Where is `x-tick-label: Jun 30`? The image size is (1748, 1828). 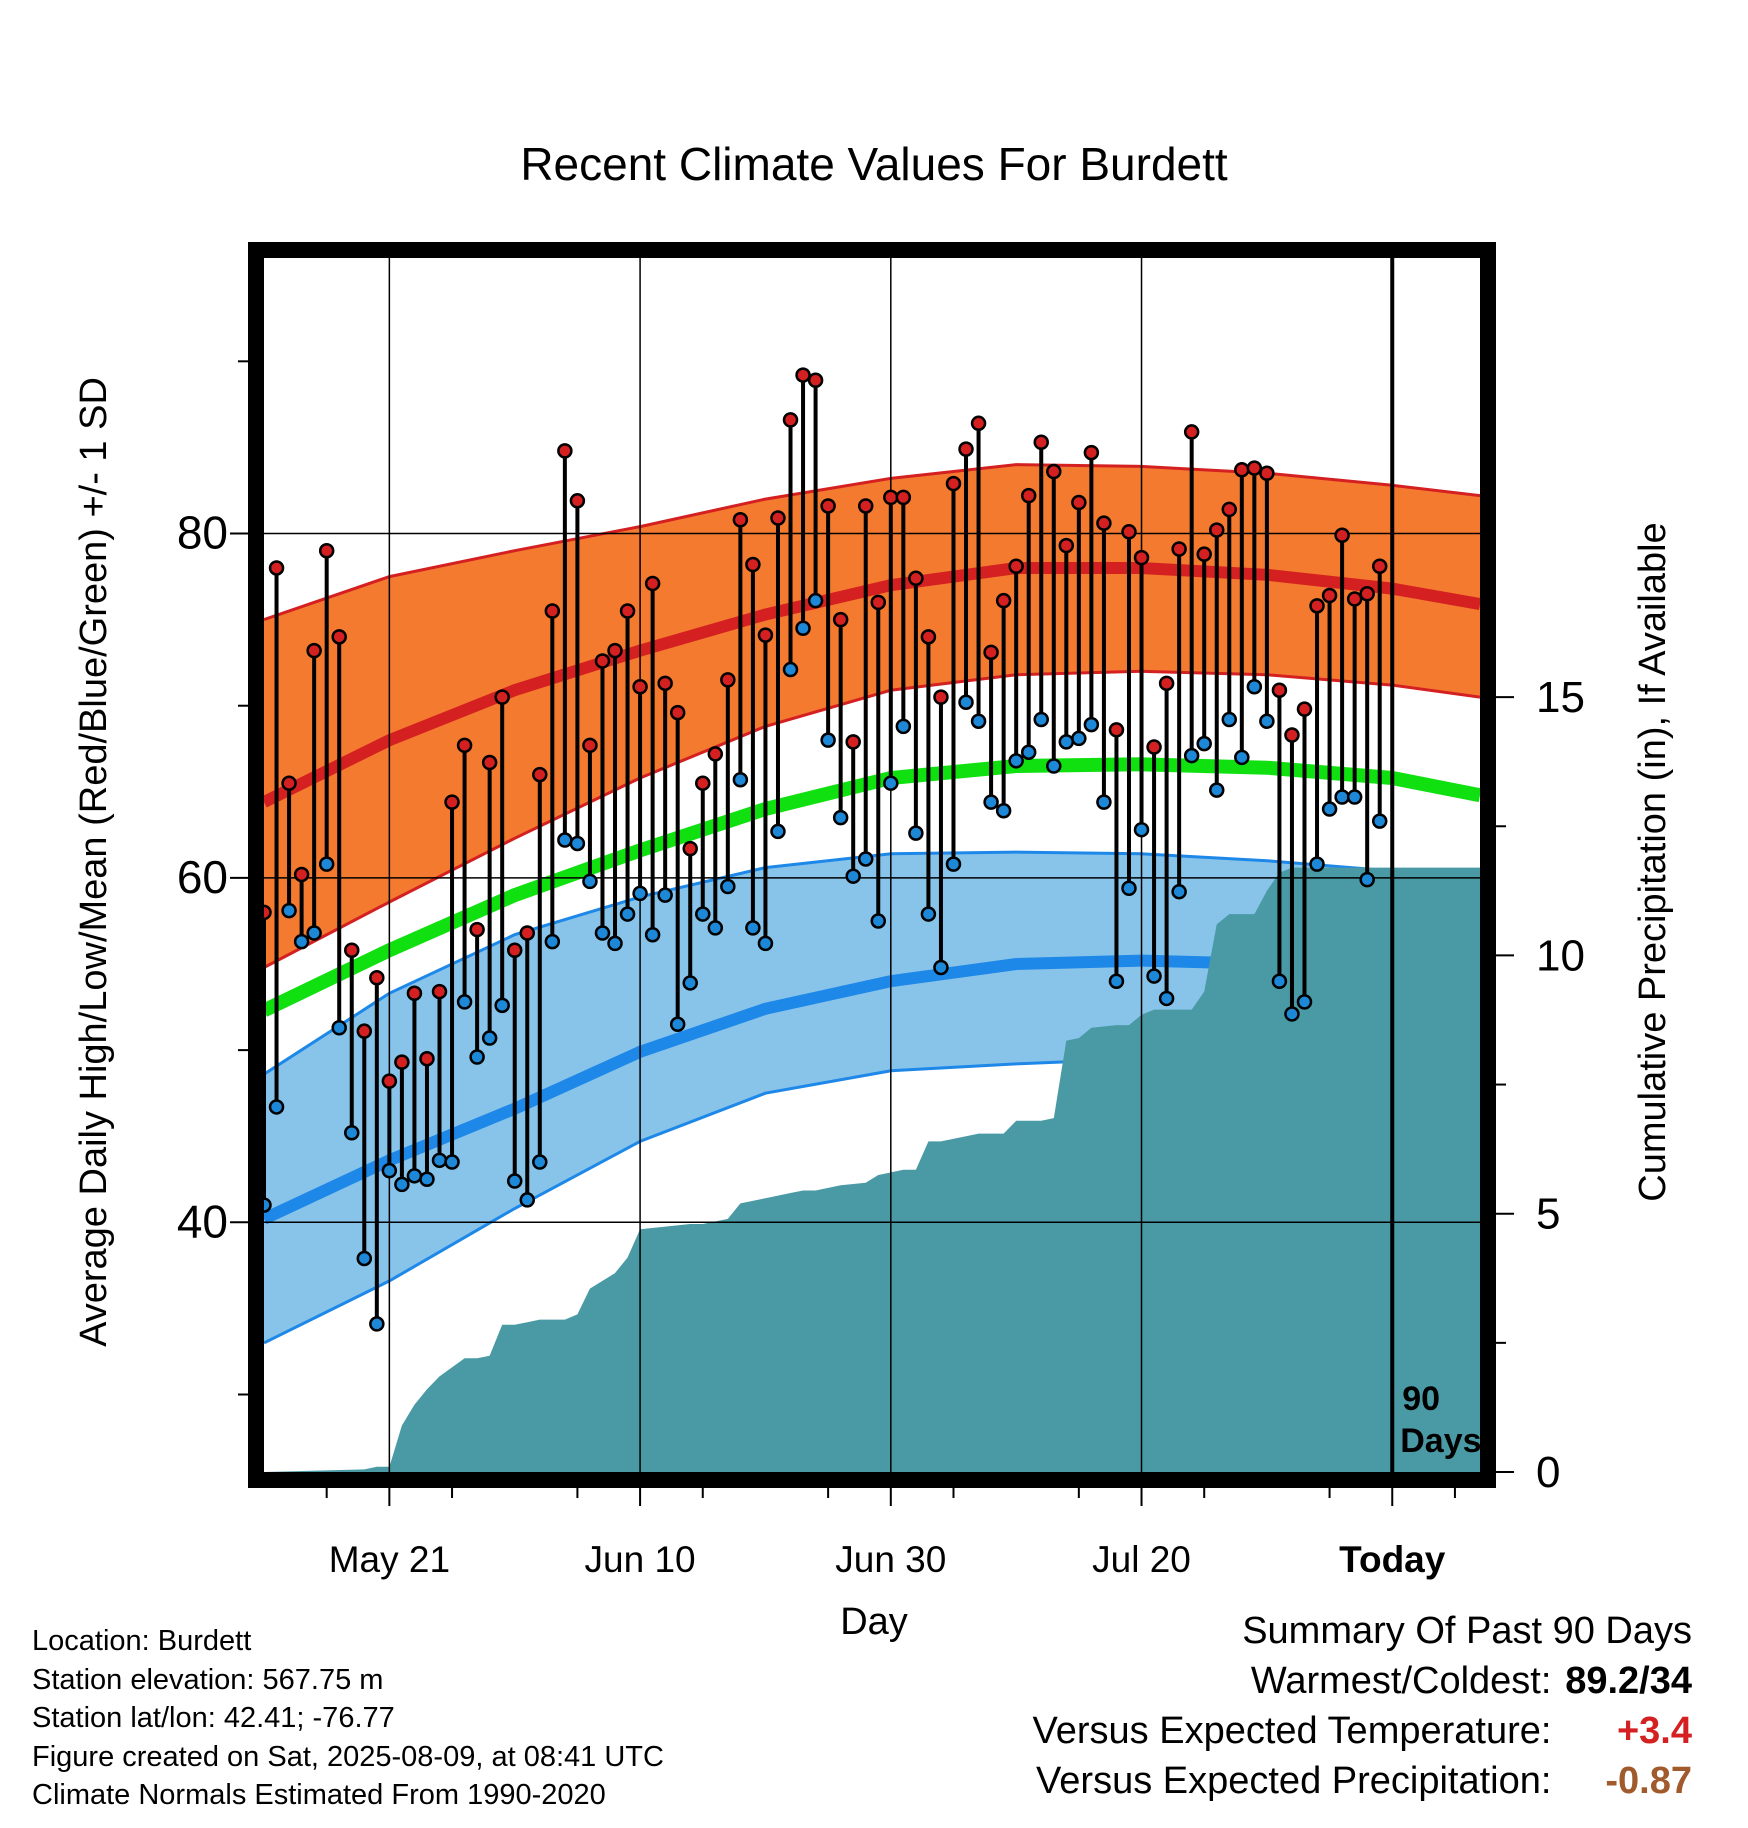
x-tick-label: Jun 30 is located at coordinates (890, 1559).